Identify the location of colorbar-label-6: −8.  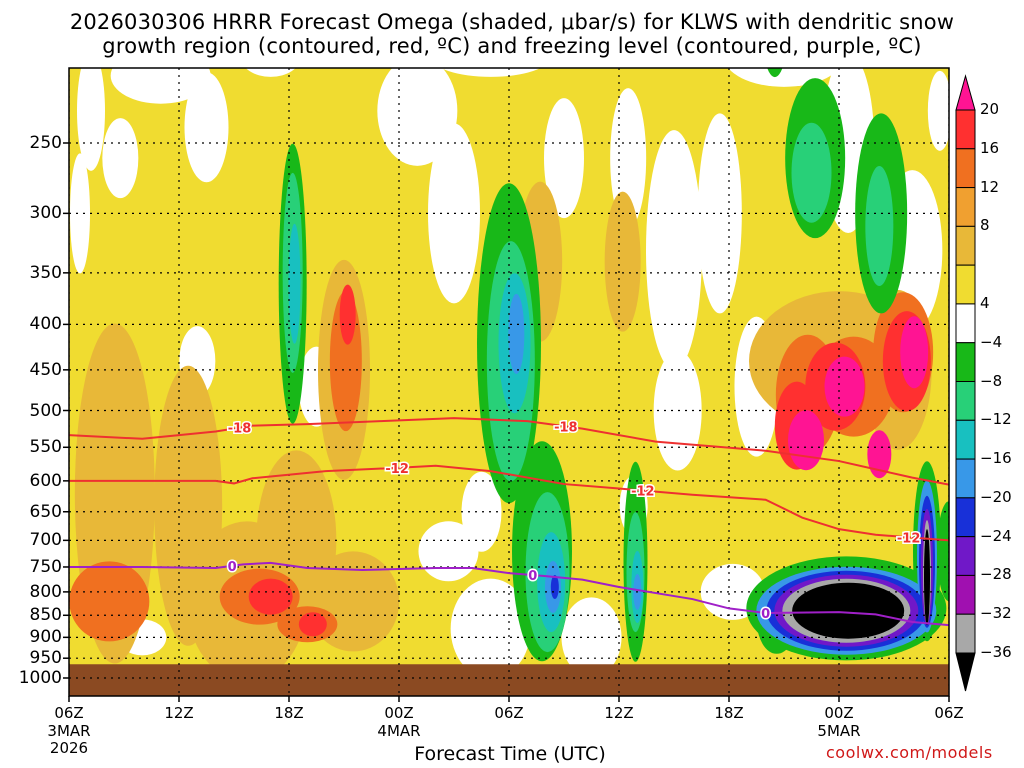
(991, 380).